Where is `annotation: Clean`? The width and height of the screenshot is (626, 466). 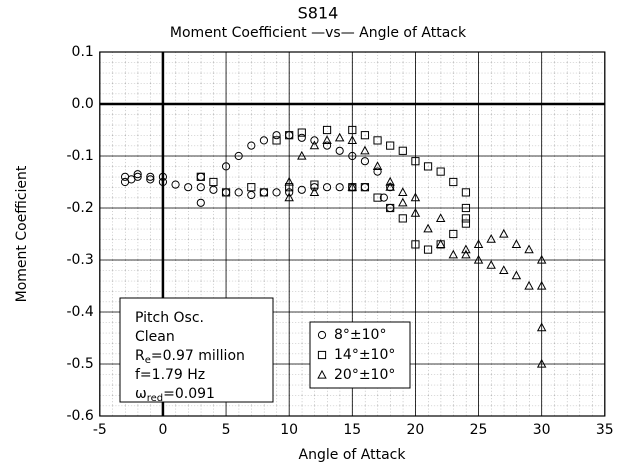
annotation: Clean is located at coordinates (155, 337).